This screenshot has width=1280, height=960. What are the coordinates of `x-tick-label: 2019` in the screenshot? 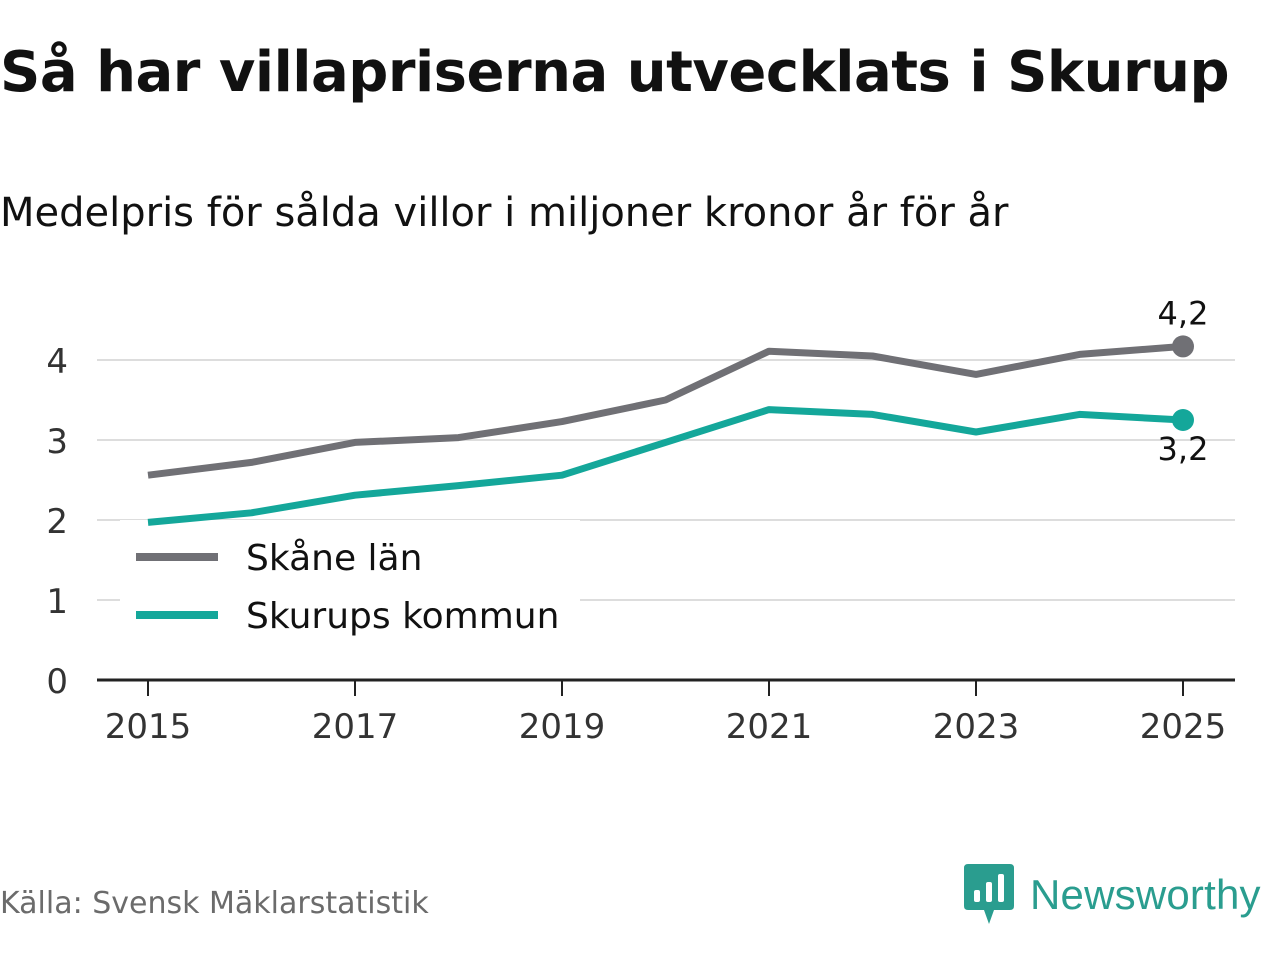 It's located at (562, 727).